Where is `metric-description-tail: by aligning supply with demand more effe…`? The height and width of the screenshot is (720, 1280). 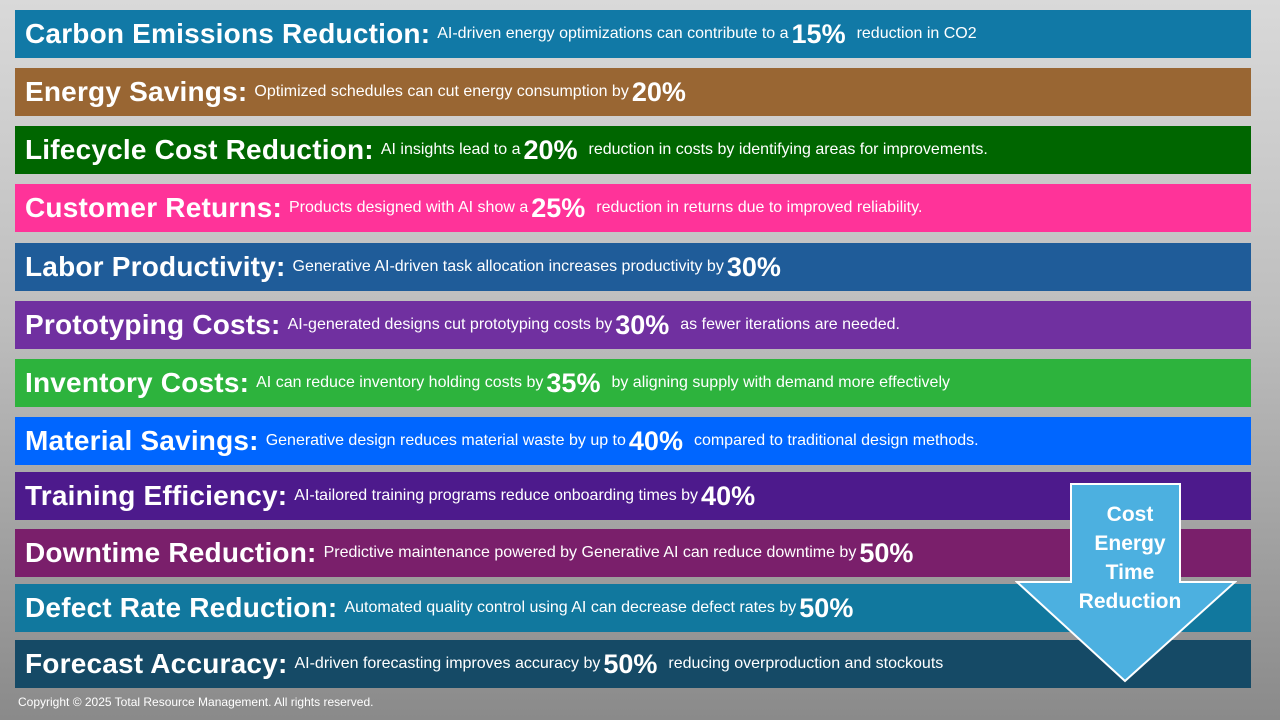
metric-description-tail: by aligning supply with demand more effe… is located at coordinates (781, 382).